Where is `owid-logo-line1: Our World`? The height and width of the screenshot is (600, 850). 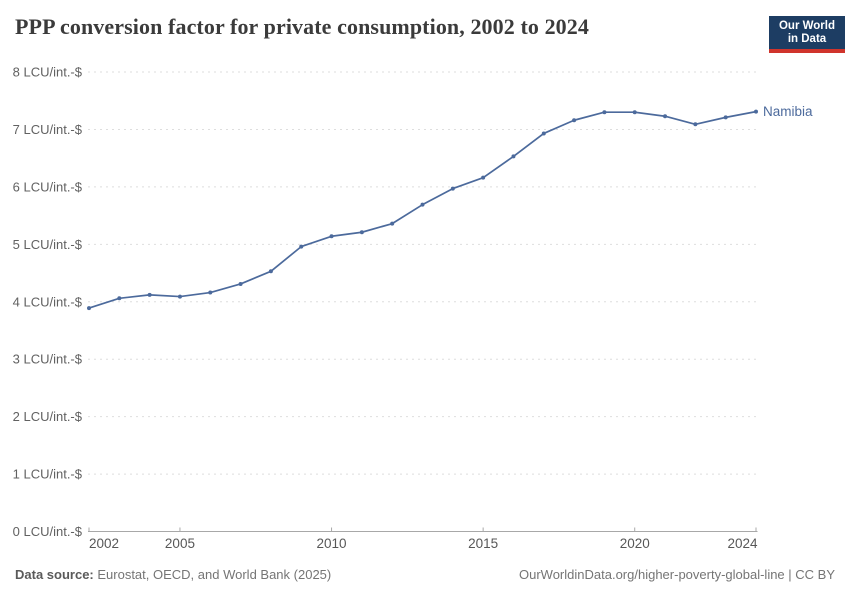
owid-logo-line1: Our World is located at coordinates (806, 26).